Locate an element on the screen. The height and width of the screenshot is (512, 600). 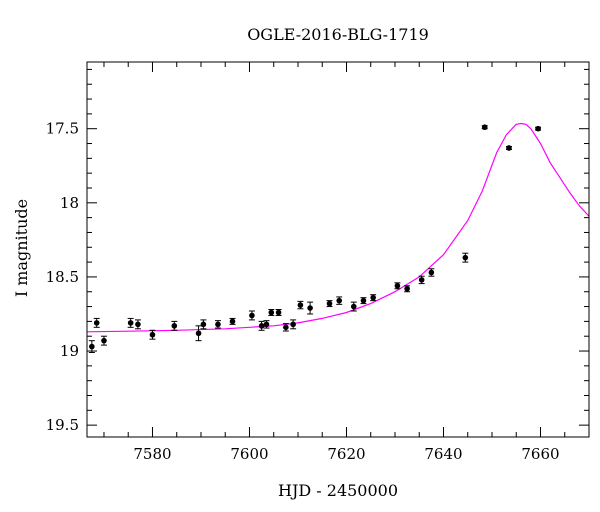
x-tick-label: 7640 is located at coordinates (443, 454).